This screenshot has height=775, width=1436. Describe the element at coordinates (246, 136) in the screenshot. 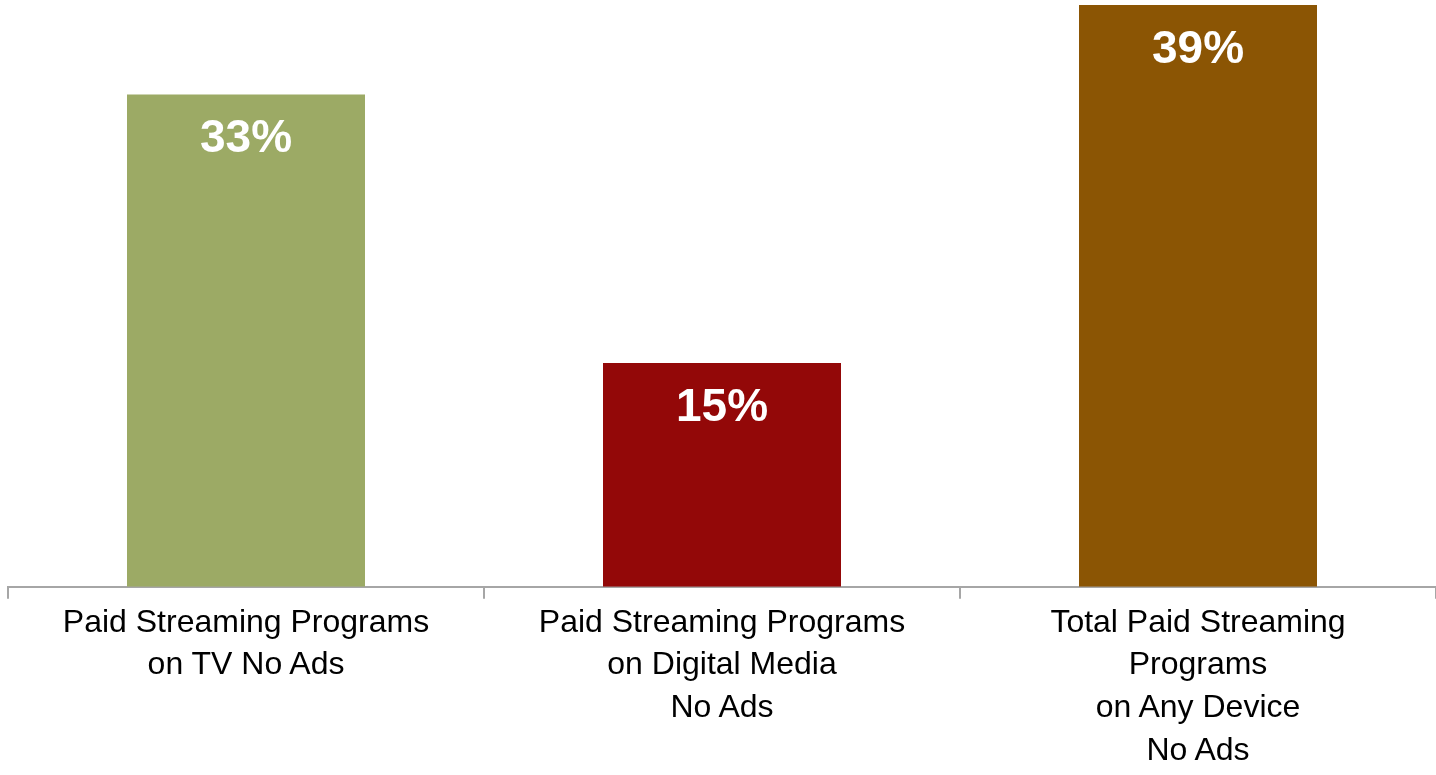

I see `data-label: 33%` at that location.